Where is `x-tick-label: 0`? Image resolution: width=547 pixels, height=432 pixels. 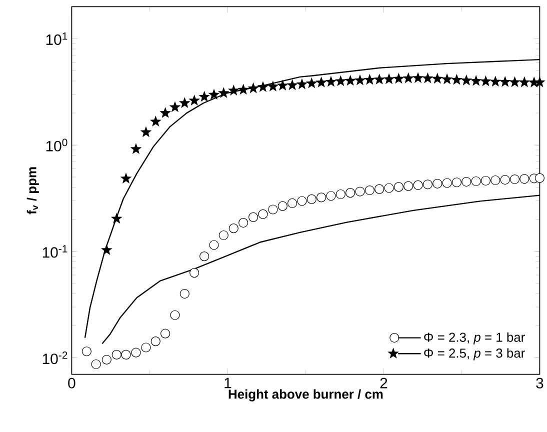 x-tick-label: 0 is located at coordinates (72, 383).